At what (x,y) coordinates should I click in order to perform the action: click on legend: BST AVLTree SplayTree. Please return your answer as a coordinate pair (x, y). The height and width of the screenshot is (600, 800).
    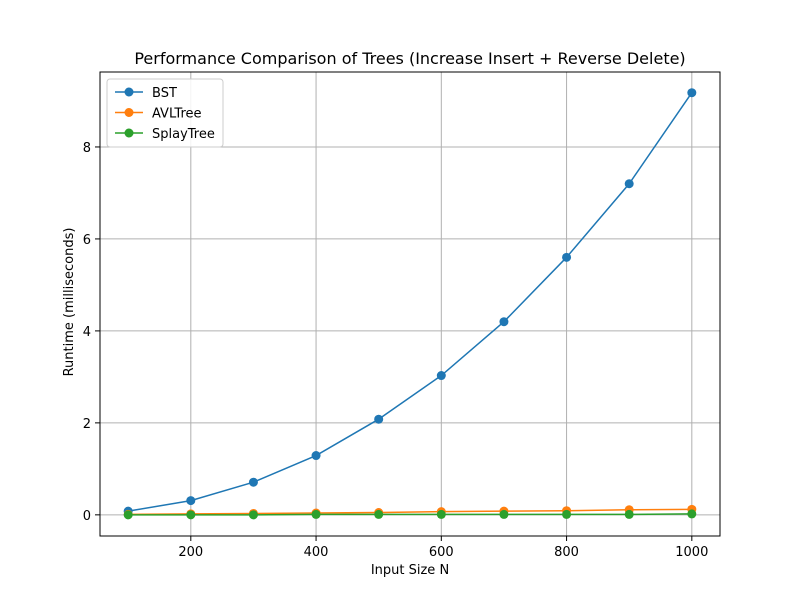
    Looking at the image, I should click on (165, 113).